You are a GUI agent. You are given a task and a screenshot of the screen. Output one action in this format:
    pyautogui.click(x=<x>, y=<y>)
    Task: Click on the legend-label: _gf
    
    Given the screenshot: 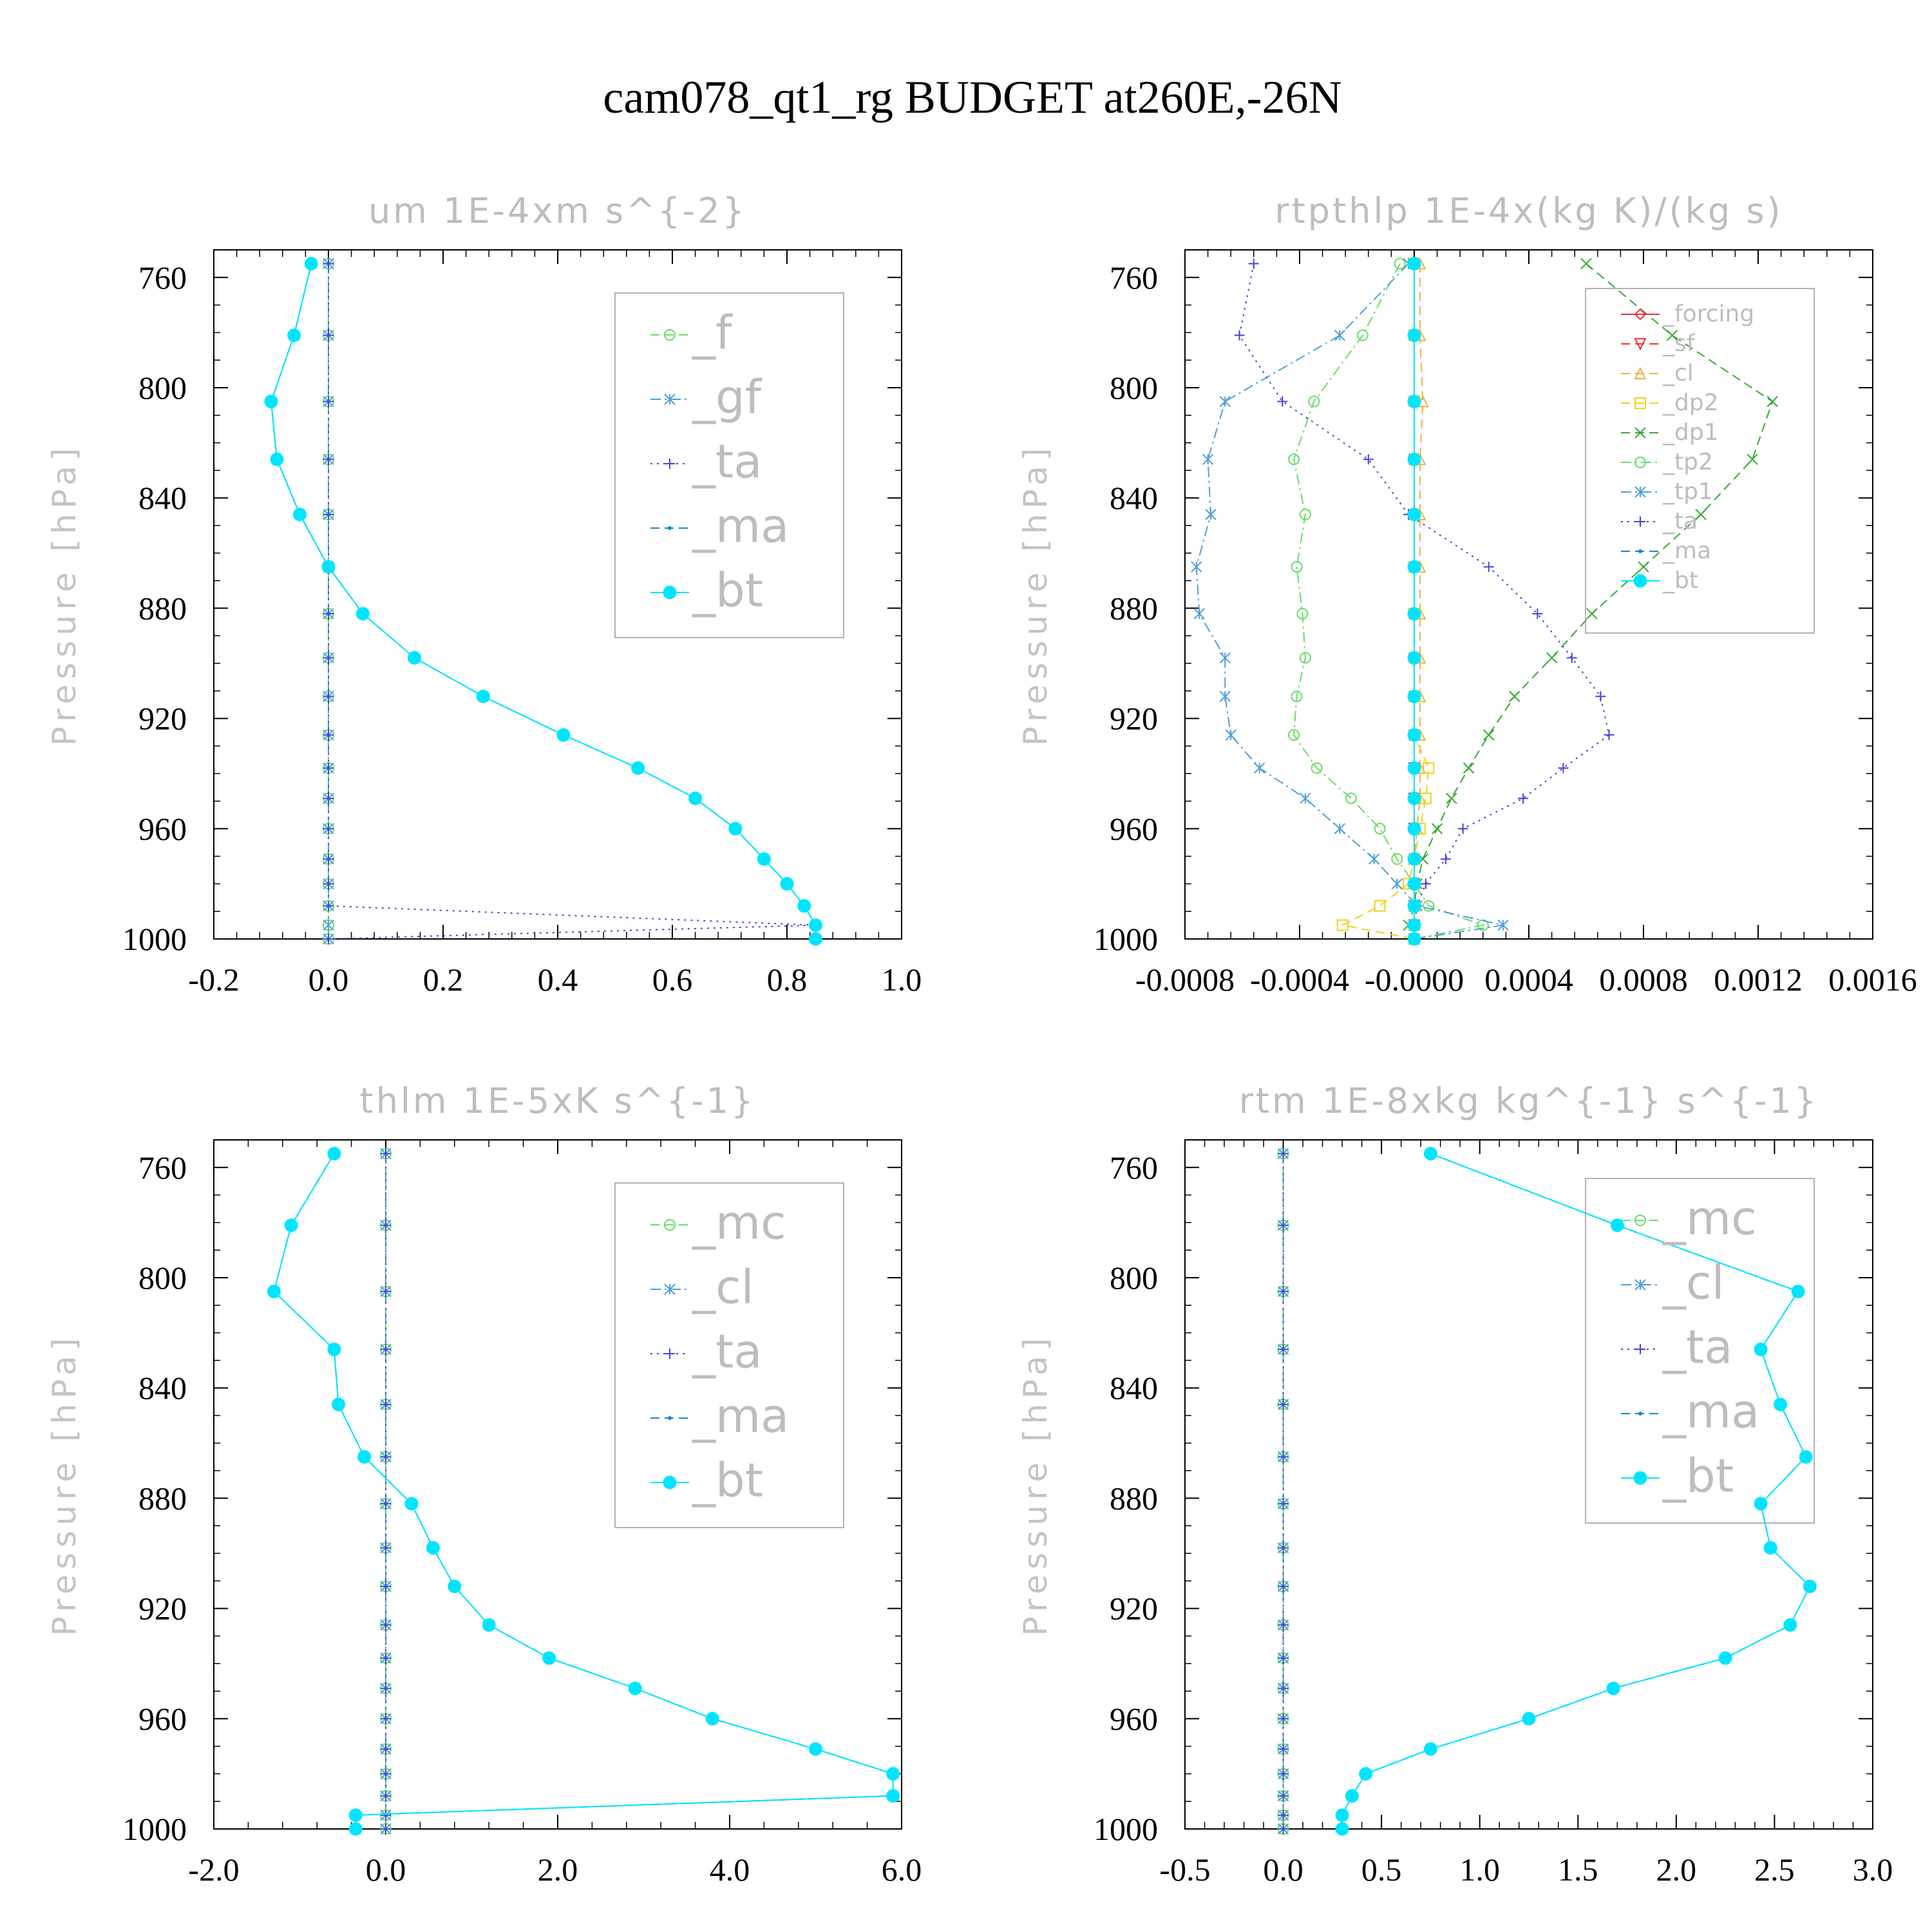 What is the action you would take?
    pyautogui.click(x=727, y=397)
    